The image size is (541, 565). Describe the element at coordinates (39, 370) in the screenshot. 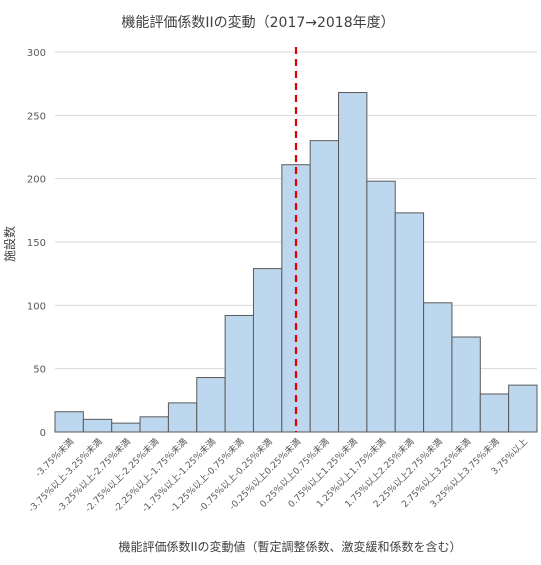

I see `y-tick-label-1: 50` at that location.